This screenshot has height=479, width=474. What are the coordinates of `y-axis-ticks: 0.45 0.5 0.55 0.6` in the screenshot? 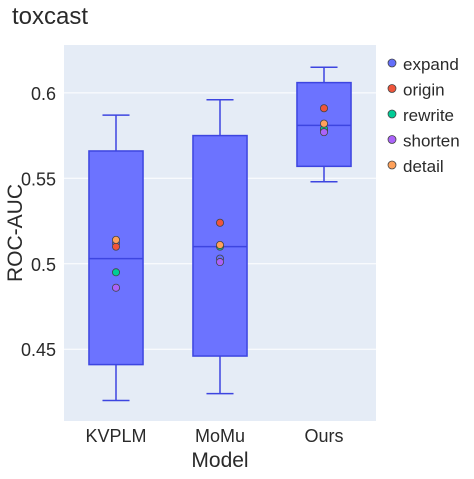 It's located at (38, 222).